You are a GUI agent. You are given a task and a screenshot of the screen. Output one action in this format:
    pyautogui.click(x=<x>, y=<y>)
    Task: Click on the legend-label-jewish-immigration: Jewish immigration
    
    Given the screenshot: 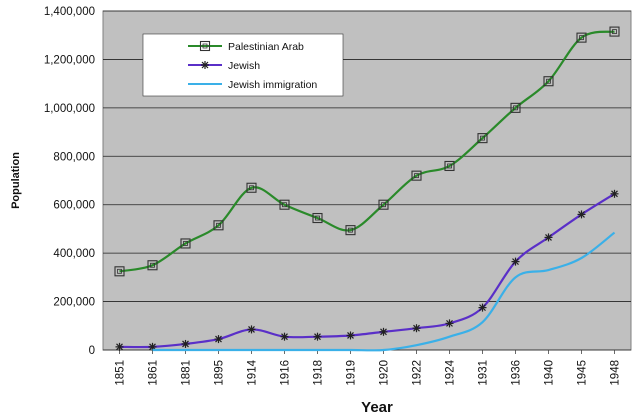 What is the action you would take?
    pyautogui.click(x=272, y=85)
    